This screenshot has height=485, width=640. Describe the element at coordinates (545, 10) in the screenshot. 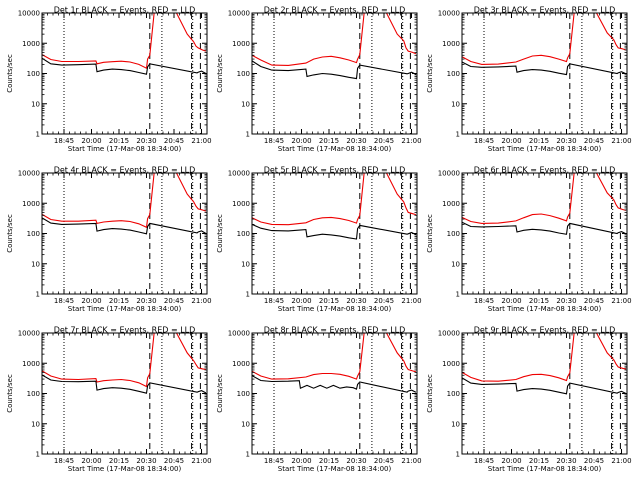

I see `plot-title: Det 3r BLACK = Events, RED = LLD` at that location.